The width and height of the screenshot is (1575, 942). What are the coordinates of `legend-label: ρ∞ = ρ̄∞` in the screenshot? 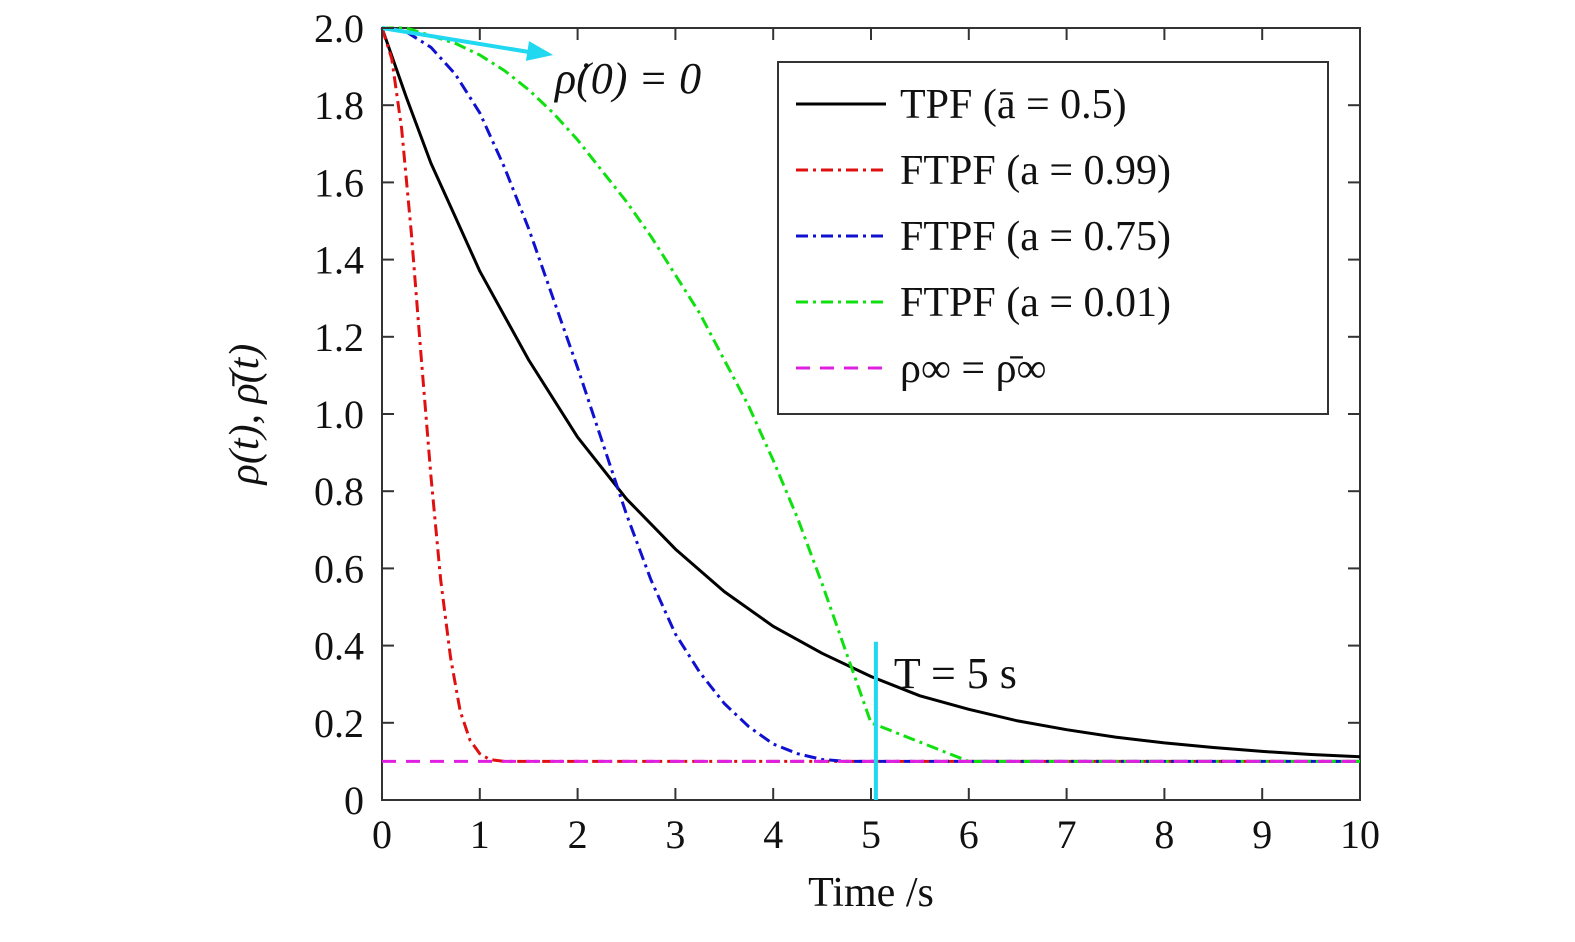 It's located at (973, 369).